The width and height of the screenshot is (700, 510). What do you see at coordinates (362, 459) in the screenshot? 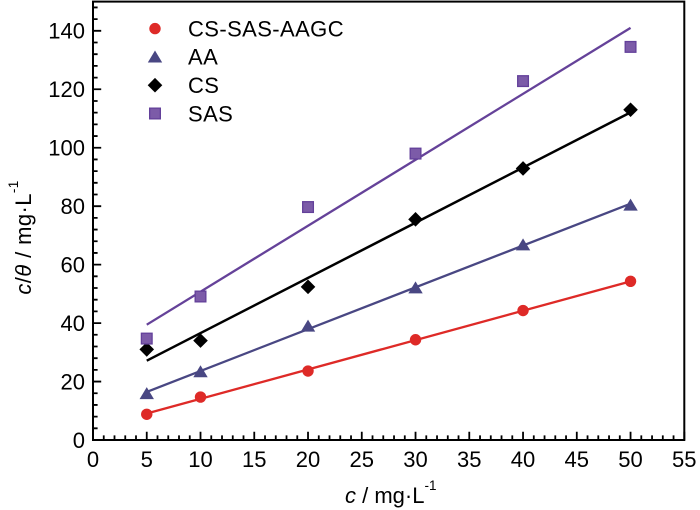
I see `svg-text: 25` at bounding box center [362, 459].